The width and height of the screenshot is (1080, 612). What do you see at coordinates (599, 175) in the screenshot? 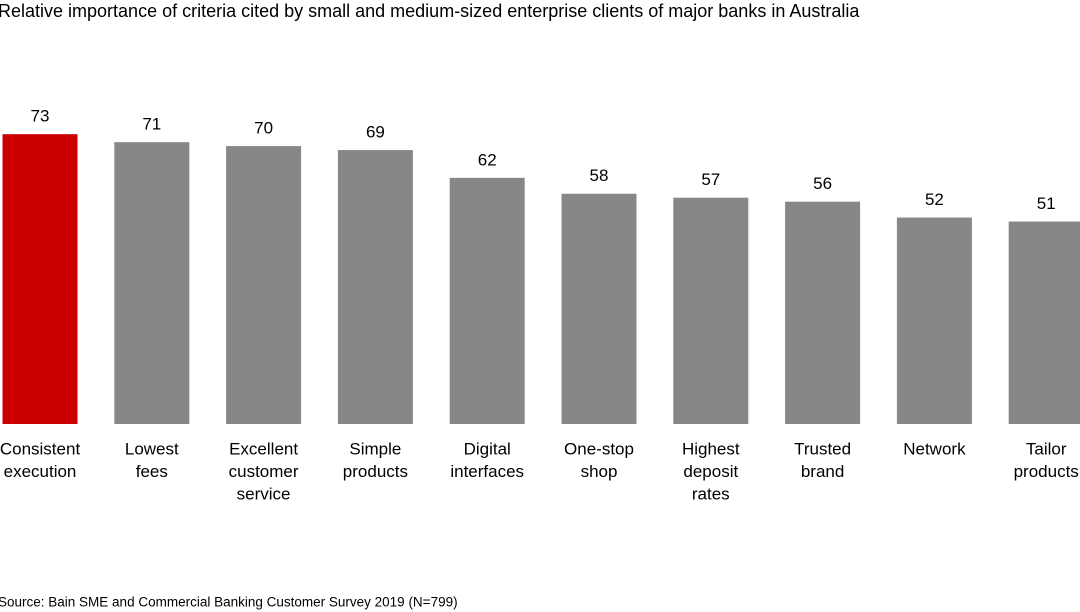
I see `value-label: 58` at bounding box center [599, 175].